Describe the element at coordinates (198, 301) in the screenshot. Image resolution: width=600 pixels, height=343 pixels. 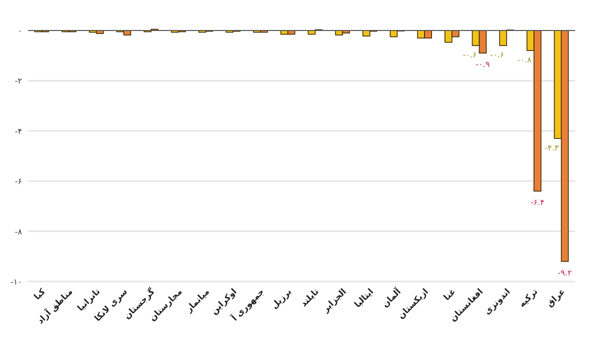
I see `x-tick-label: میانمار` at that location.